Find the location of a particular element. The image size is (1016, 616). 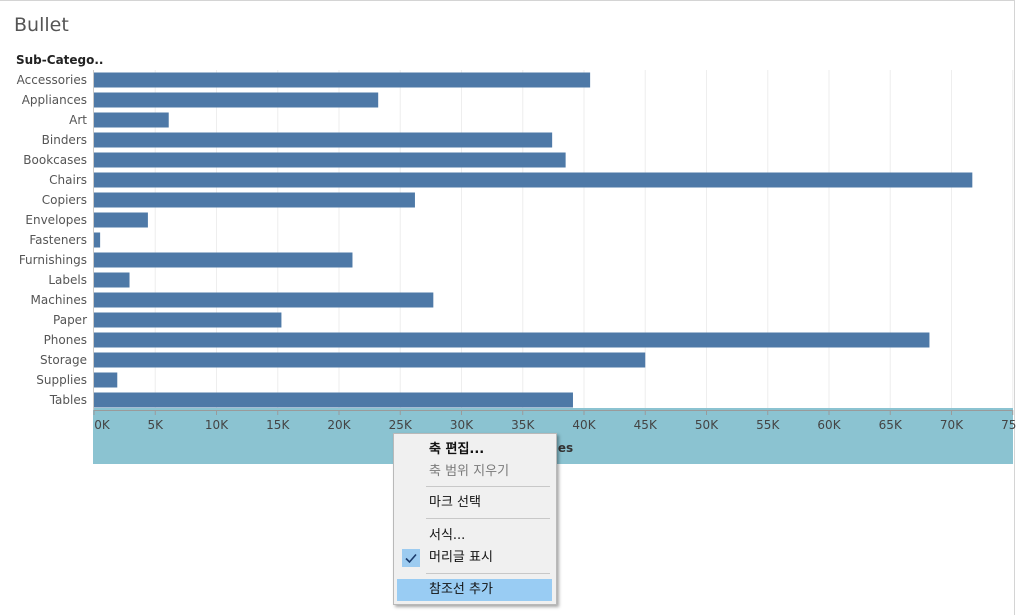

menu-item-clear-axis-range: 축 범위 지우기 is located at coordinates (474, 472).